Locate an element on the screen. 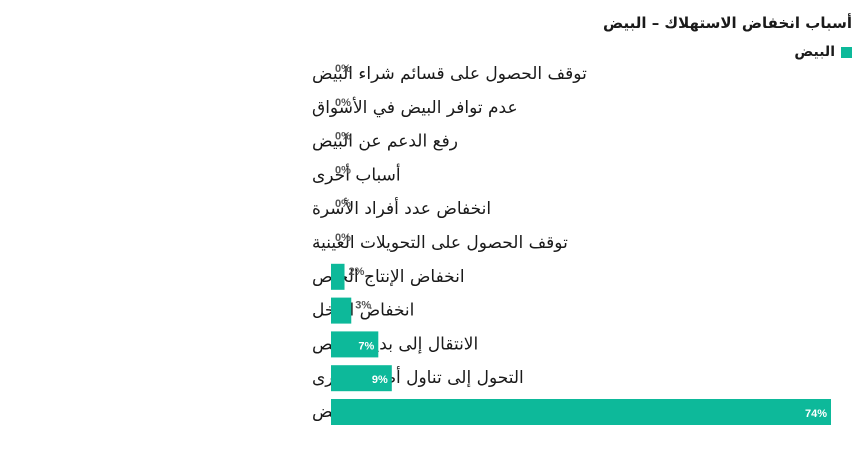 This screenshot has width=864, height=461. category-label: انخفاض عدد أفراد الأسرة is located at coordinates (401, 208).